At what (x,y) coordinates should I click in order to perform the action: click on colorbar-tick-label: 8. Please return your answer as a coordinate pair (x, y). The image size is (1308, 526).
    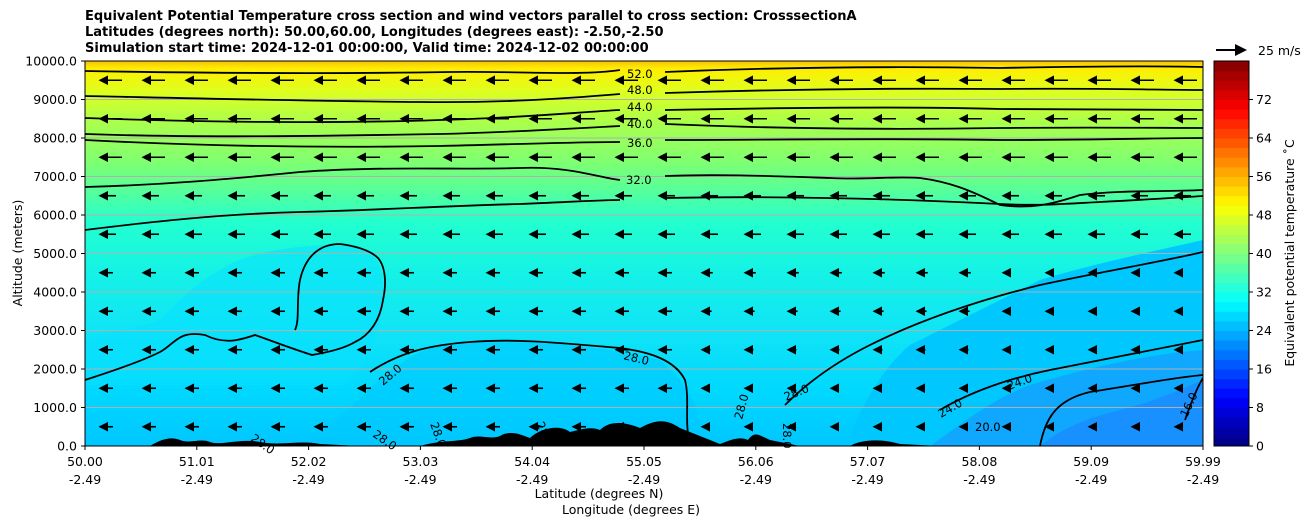
    Looking at the image, I should click on (1260, 407).